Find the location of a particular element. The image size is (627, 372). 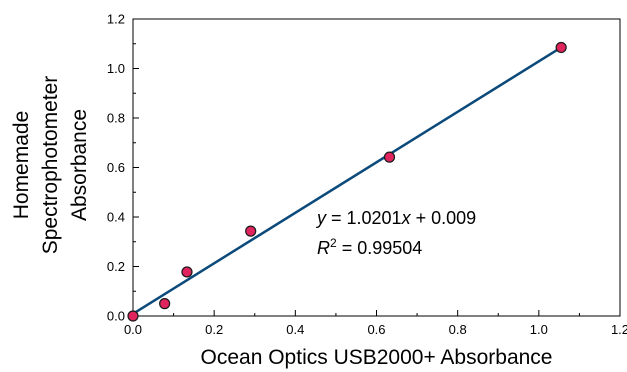

r-squared-symbol: R is located at coordinates (323, 248).